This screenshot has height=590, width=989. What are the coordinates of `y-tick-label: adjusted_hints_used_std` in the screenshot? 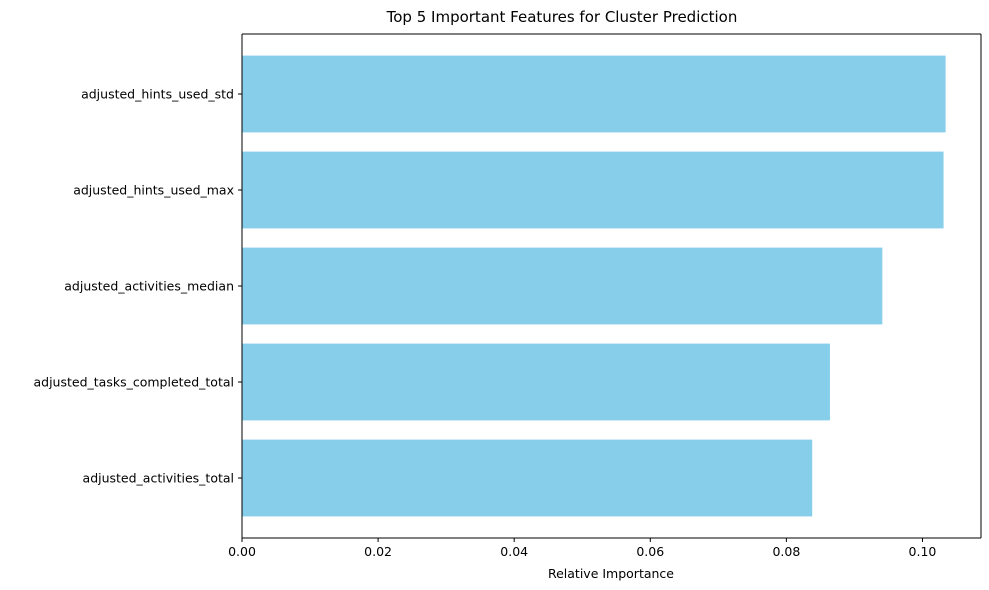 It's located at (157, 94).